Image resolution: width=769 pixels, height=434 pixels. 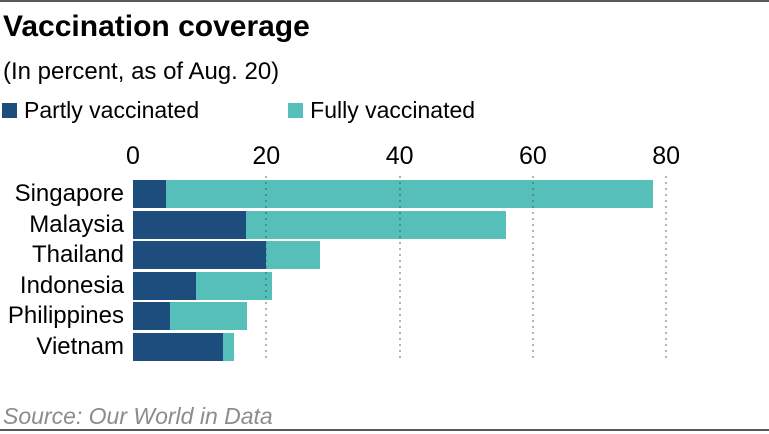 What do you see at coordinates (238, 110) in the screenshot?
I see `legend: Partly vaccinated Fully vaccinated` at bounding box center [238, 110].